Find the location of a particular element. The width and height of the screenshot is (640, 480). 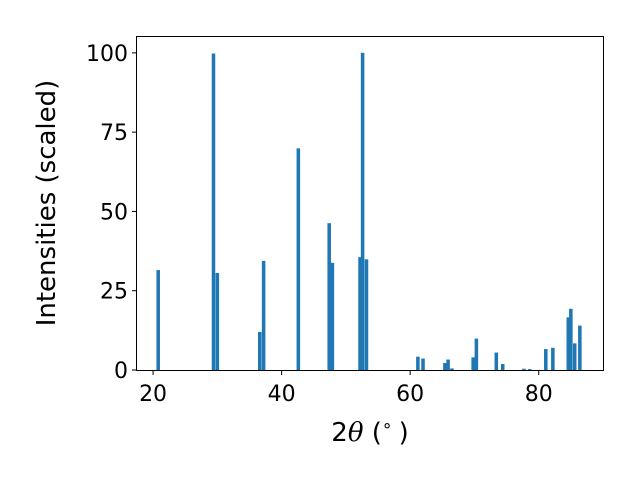

y-tick-label: 75 is located at coordinates (114, 133).